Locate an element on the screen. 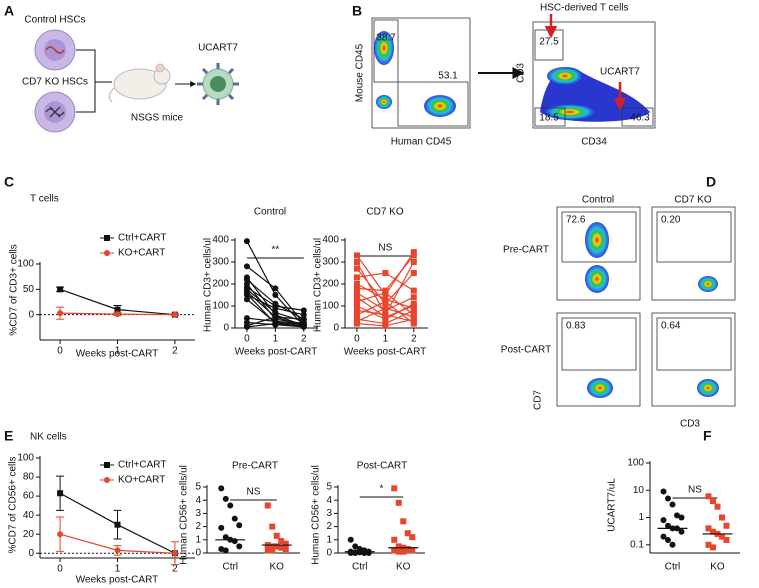 This screenshot has width=759, height=588. panel-label: C is located at coordinates (9, 182).